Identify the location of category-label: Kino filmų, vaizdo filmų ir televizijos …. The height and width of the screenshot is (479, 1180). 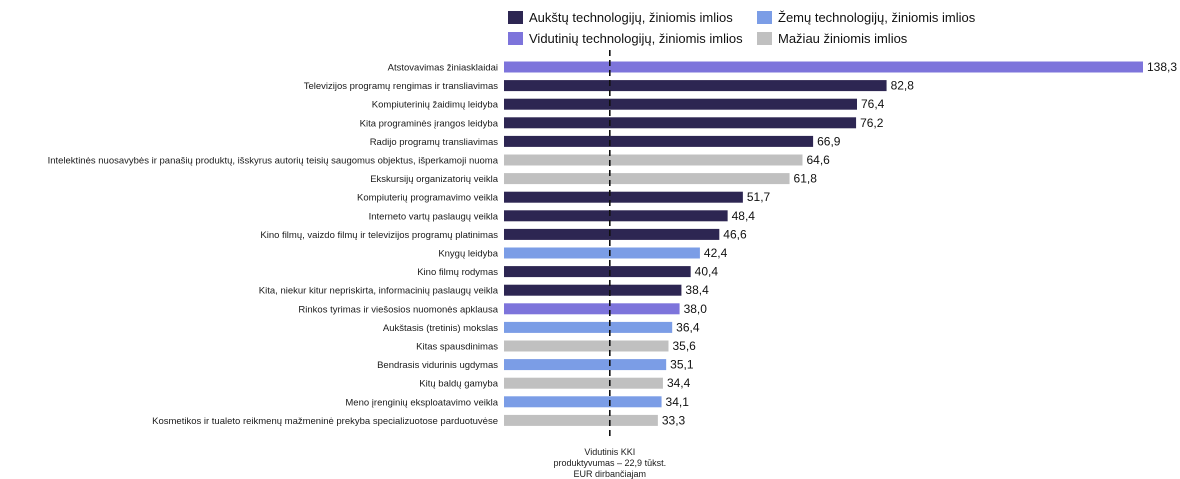
(379, 235).